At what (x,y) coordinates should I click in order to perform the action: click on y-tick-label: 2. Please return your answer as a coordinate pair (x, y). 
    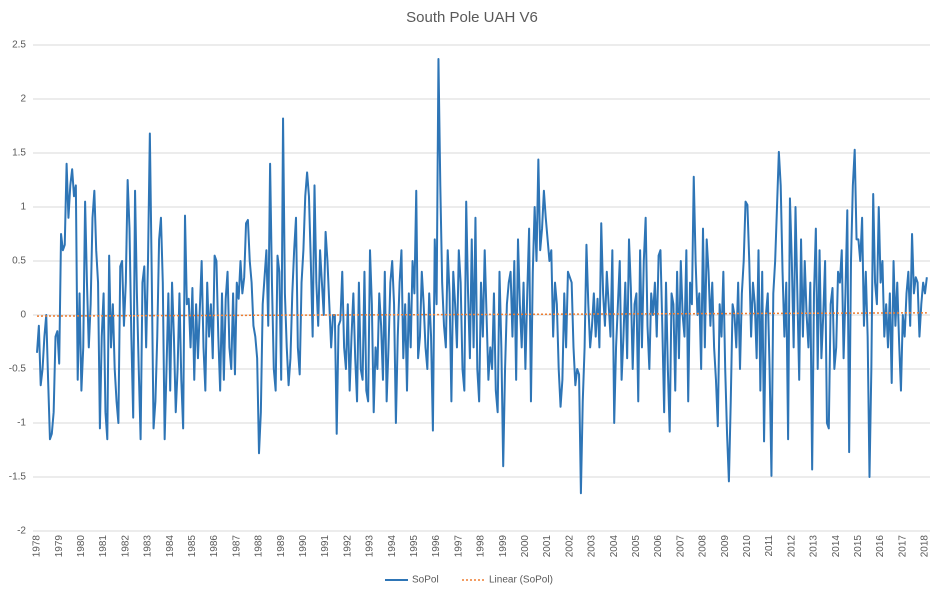
    Looking at the image, I should click on (23, 99).